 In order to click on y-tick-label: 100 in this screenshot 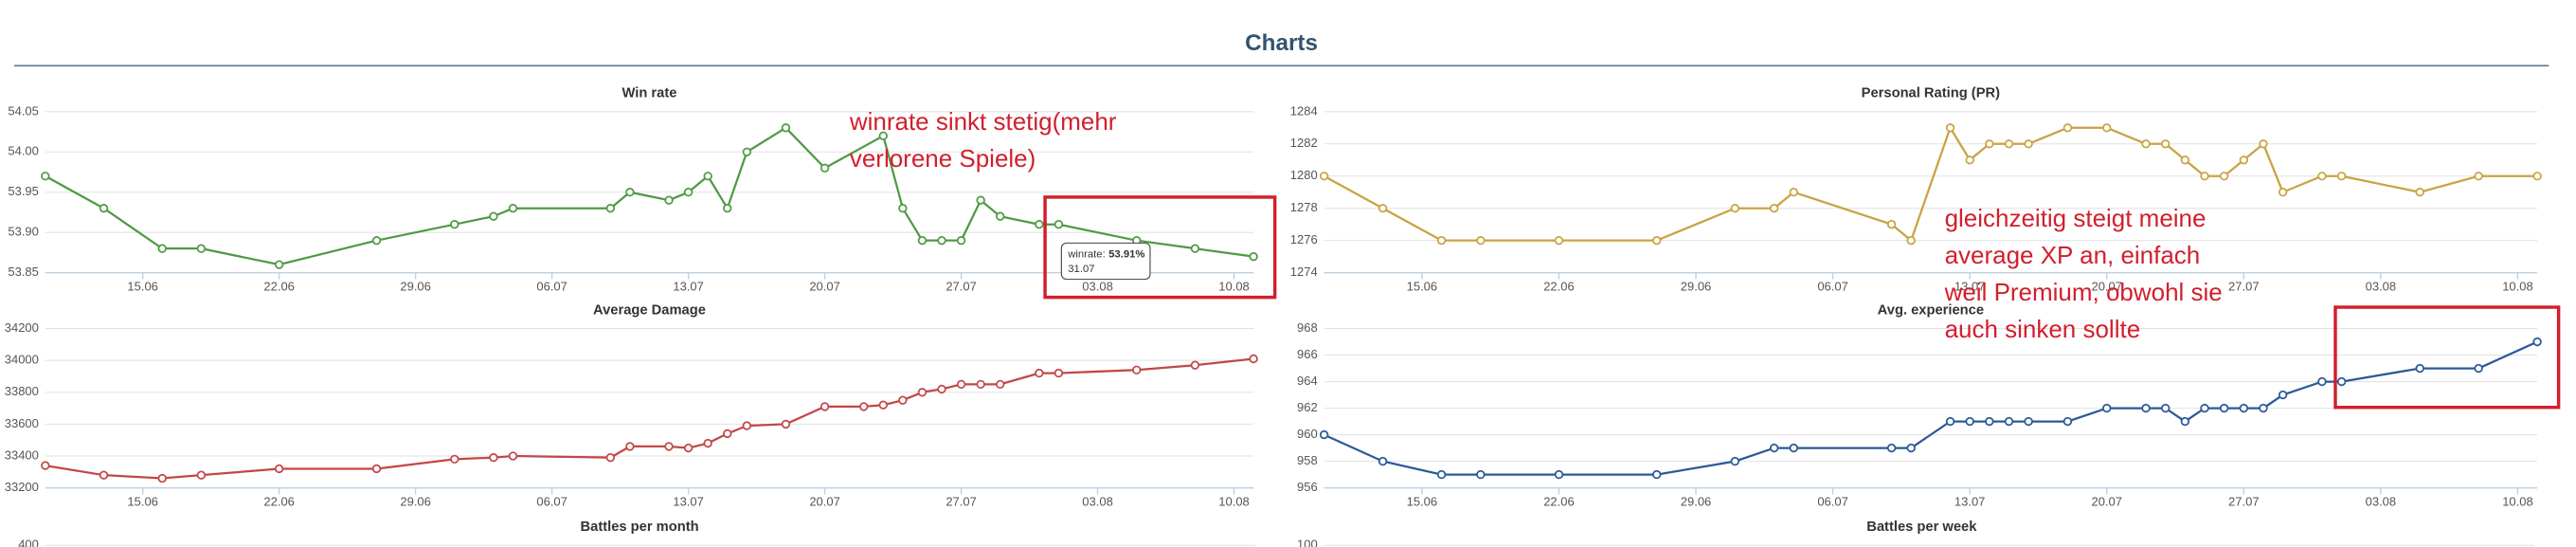, I will do `click(1307, 542)`.